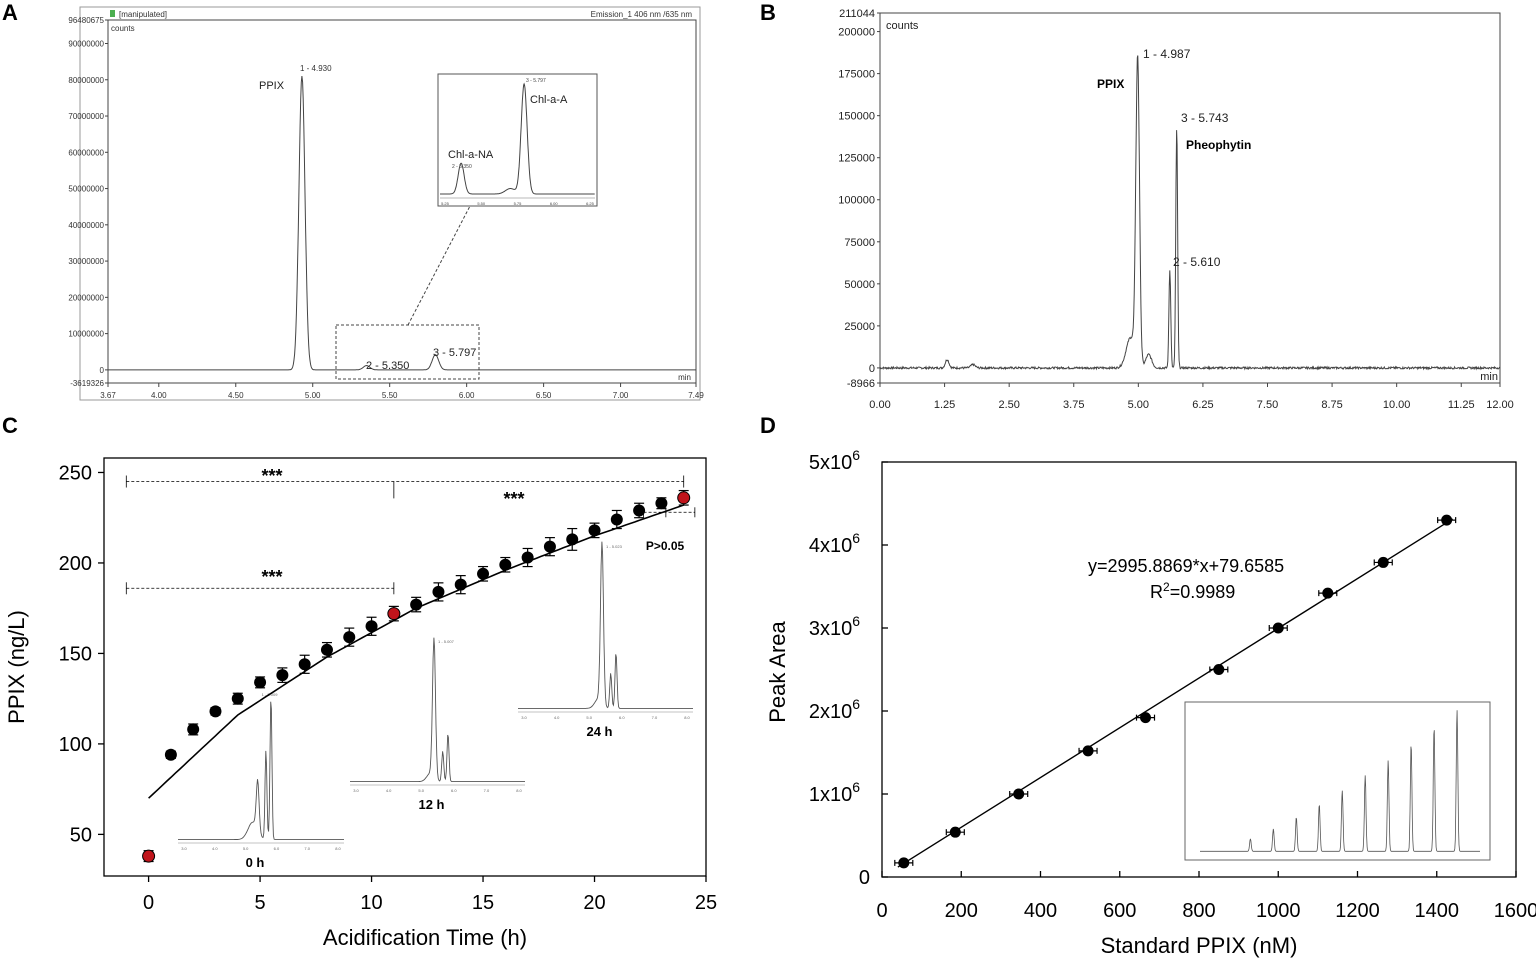  What do you see at coordinates (307, 848) in the screenshot?
I see `panel-c-inset-tick-label: 7.0` at bounding box center [307, 848].